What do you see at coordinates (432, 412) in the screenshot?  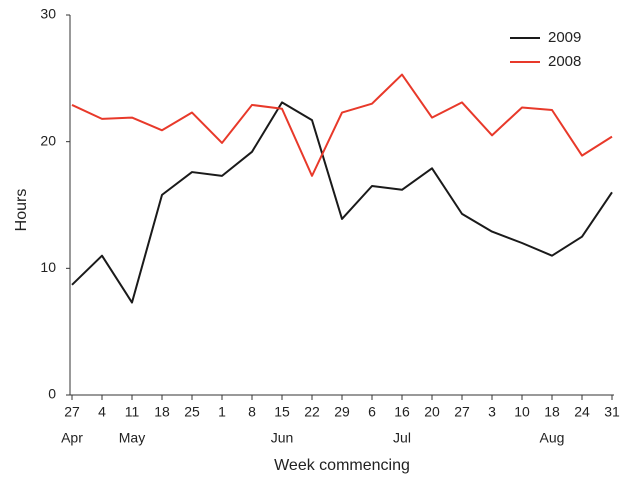 I see `x-tick-label: 20` at bounding box center [432, 412].